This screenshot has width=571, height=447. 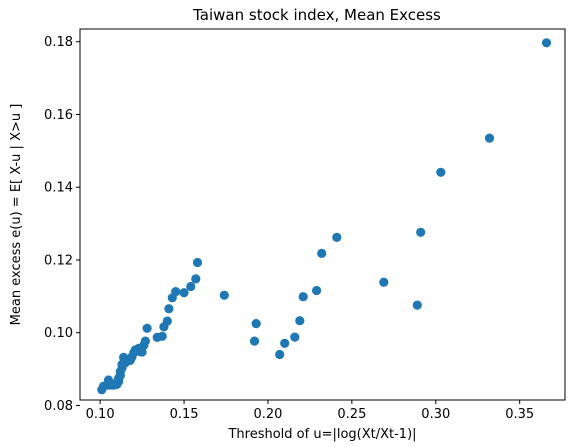 I want to click on chart-title: Taiwan stock index, Mean Excess, so click(x=316, y=15).